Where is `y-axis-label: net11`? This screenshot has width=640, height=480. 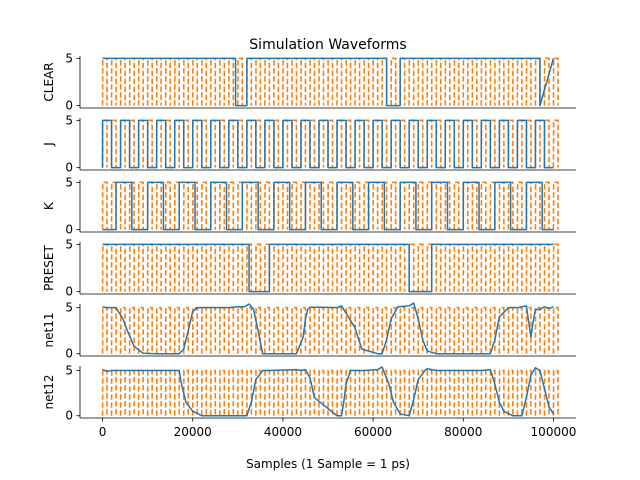
y-axis-label: net11 is located at coordinates (49, 330).